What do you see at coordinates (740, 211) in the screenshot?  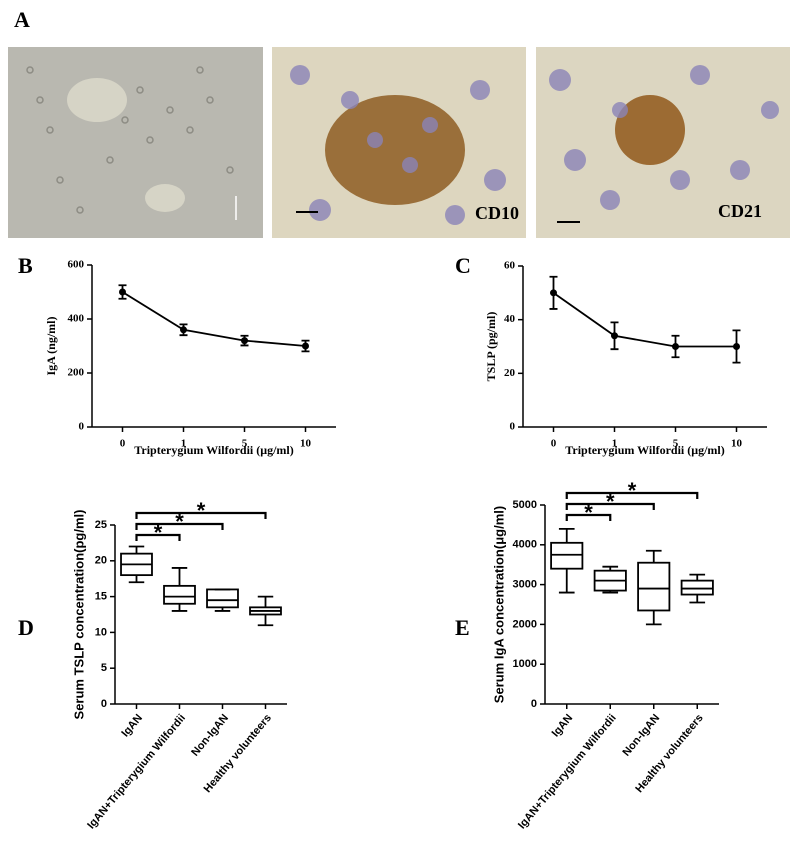 I see `image-caption: CD21` at bounding box center [740, 211].